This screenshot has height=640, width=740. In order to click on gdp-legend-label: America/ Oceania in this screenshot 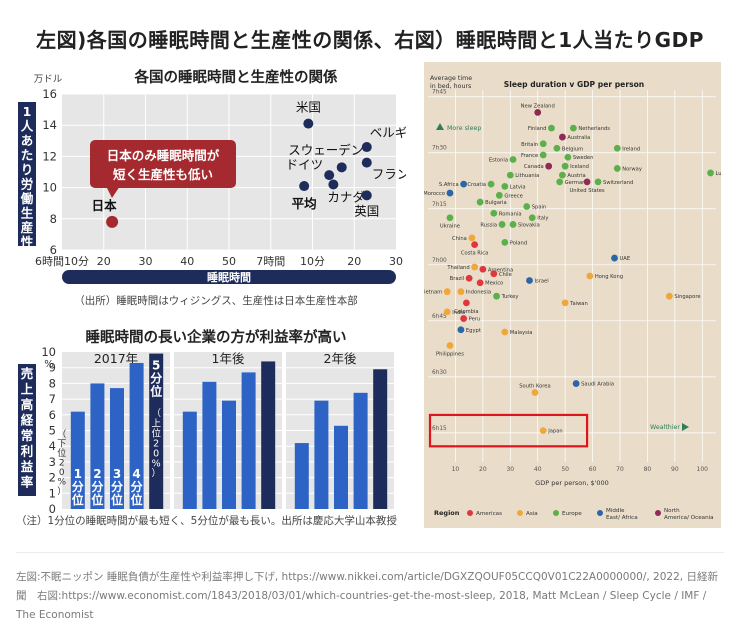, I will do `click(689, 518)`.